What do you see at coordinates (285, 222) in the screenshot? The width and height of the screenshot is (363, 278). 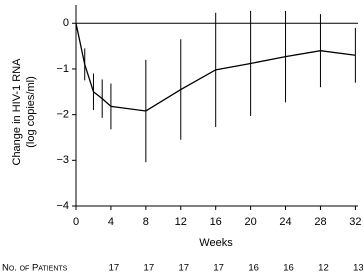 I see `x-tick-label: 24` at bounding box center [285, 222].